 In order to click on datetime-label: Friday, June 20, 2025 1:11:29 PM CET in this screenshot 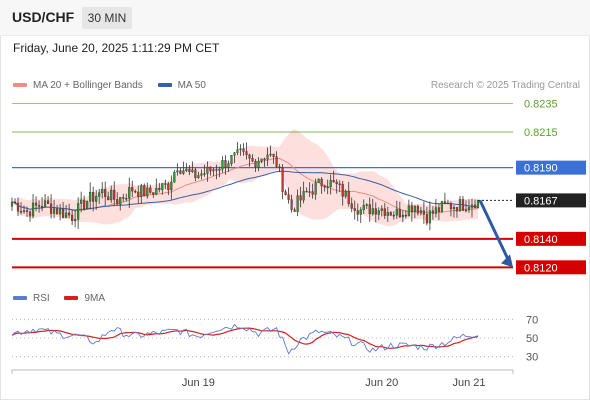, I will do `click(116, 48)`.